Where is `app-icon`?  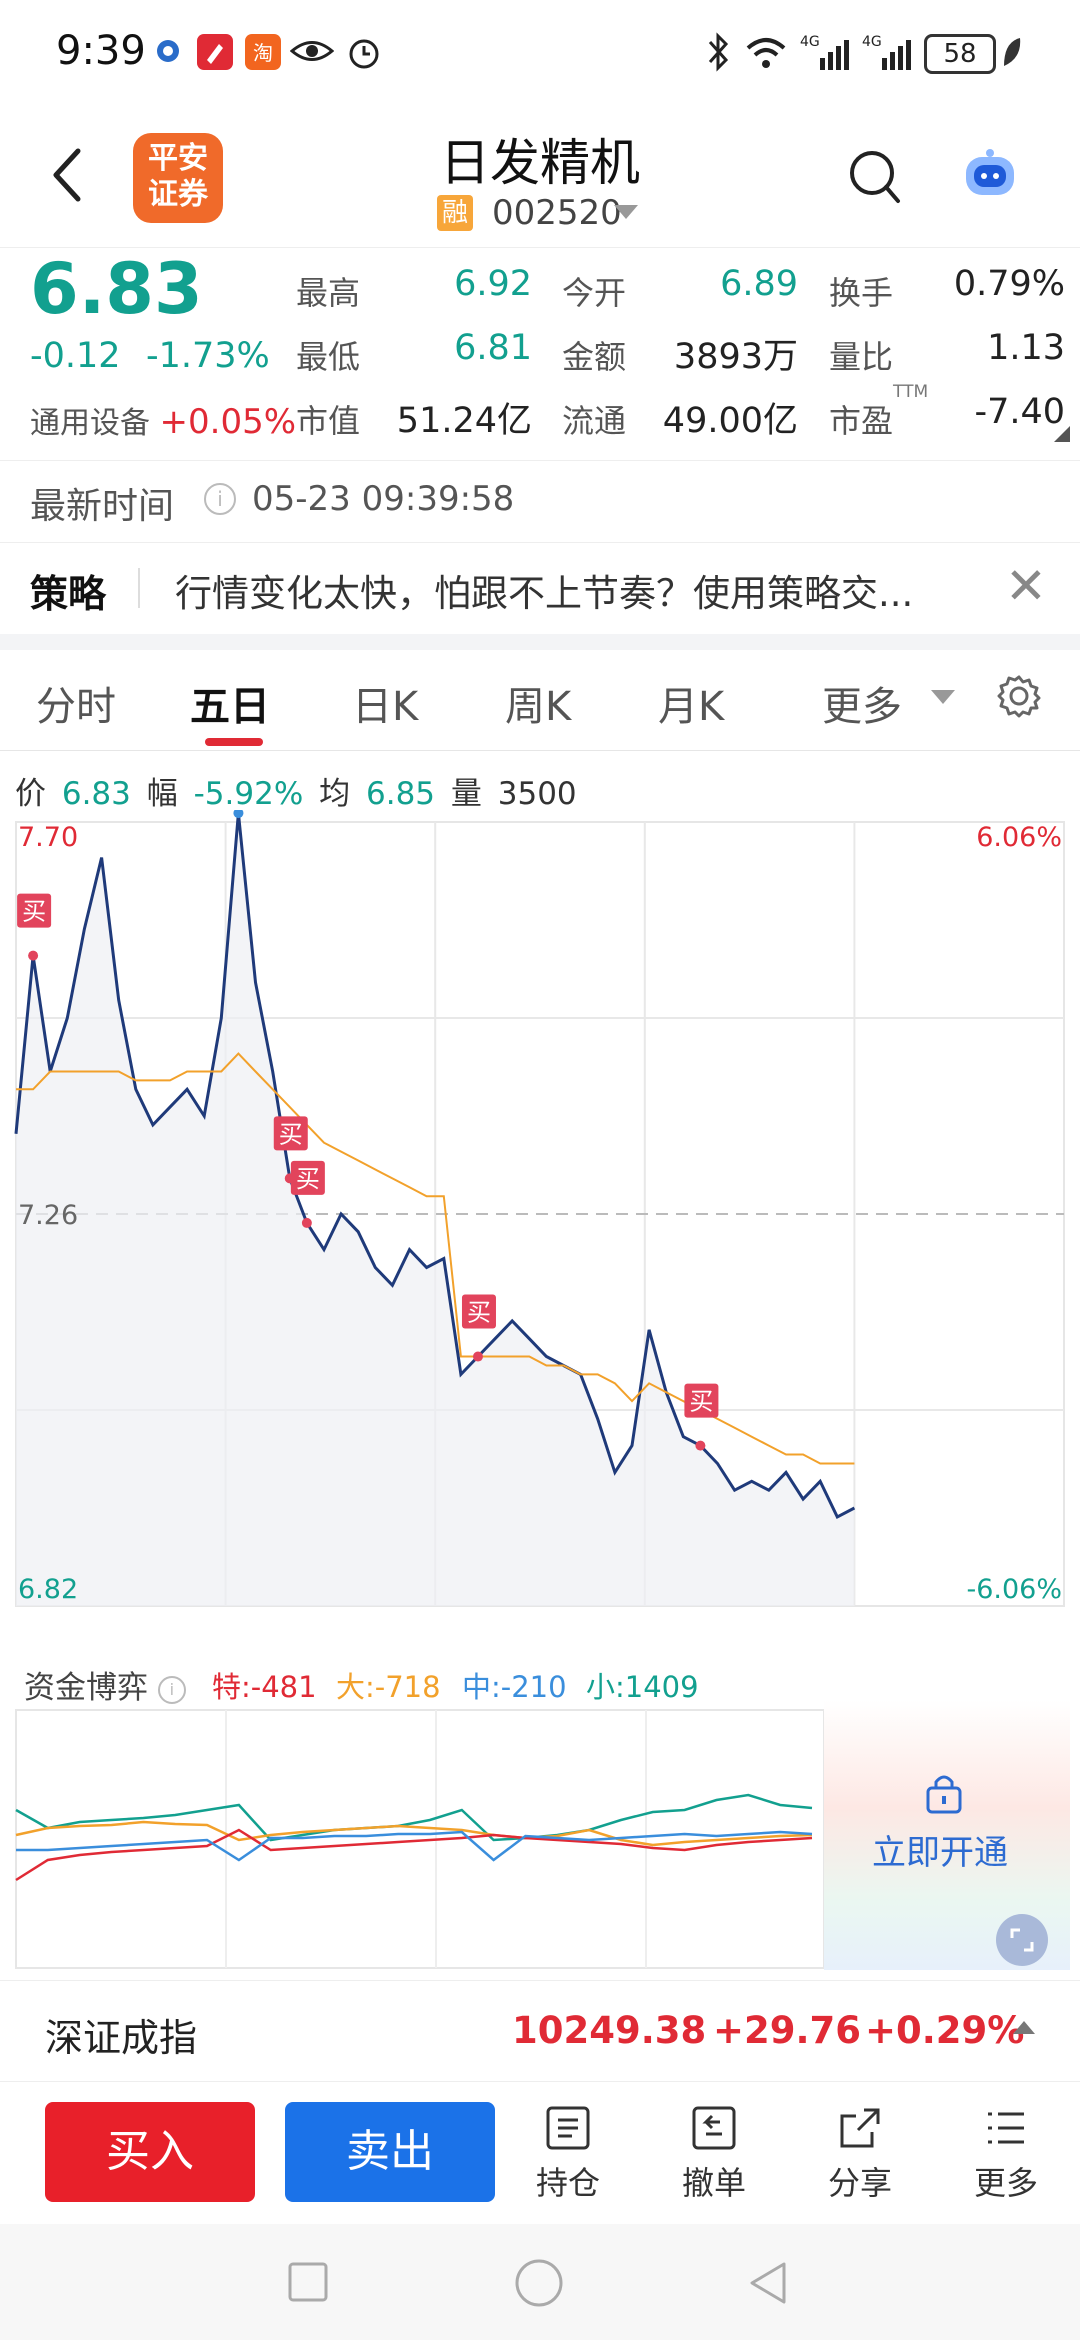 app-icon is located at coordinates (215, 52).